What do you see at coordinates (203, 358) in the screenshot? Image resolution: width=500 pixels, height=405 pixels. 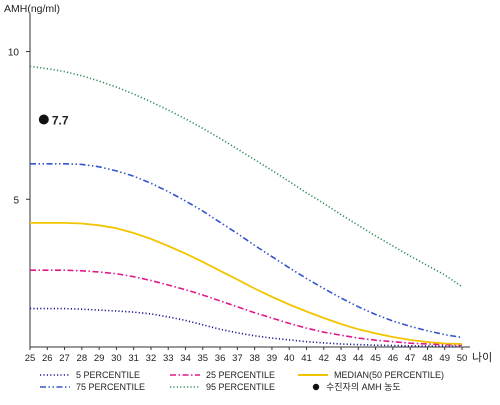 I see `x-tick-label: 35` at bounding box center [203, 358].